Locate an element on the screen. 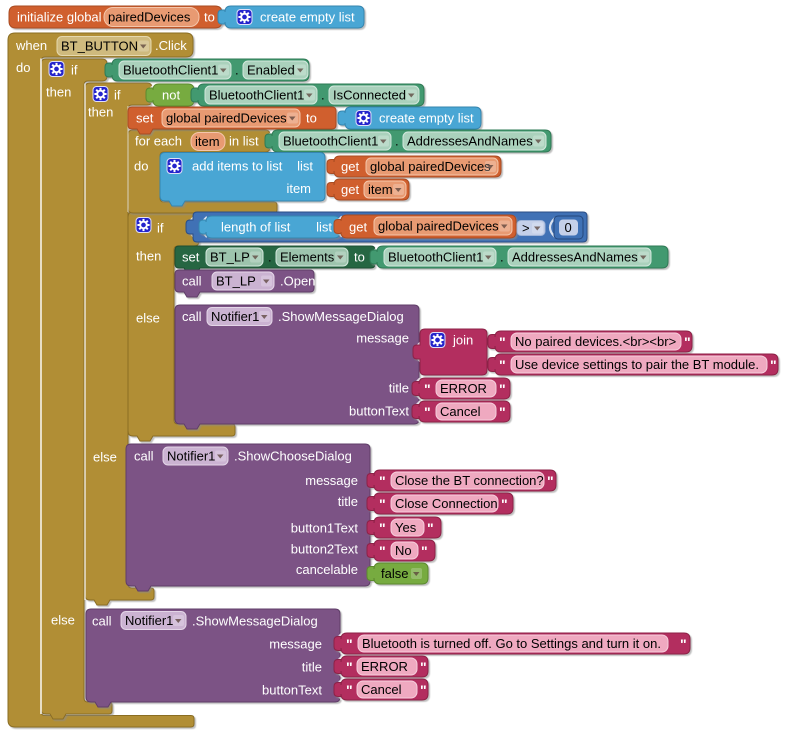 This screenshot has height=739, width=792. svg-text: .Click is located at coordinates (171, 45).